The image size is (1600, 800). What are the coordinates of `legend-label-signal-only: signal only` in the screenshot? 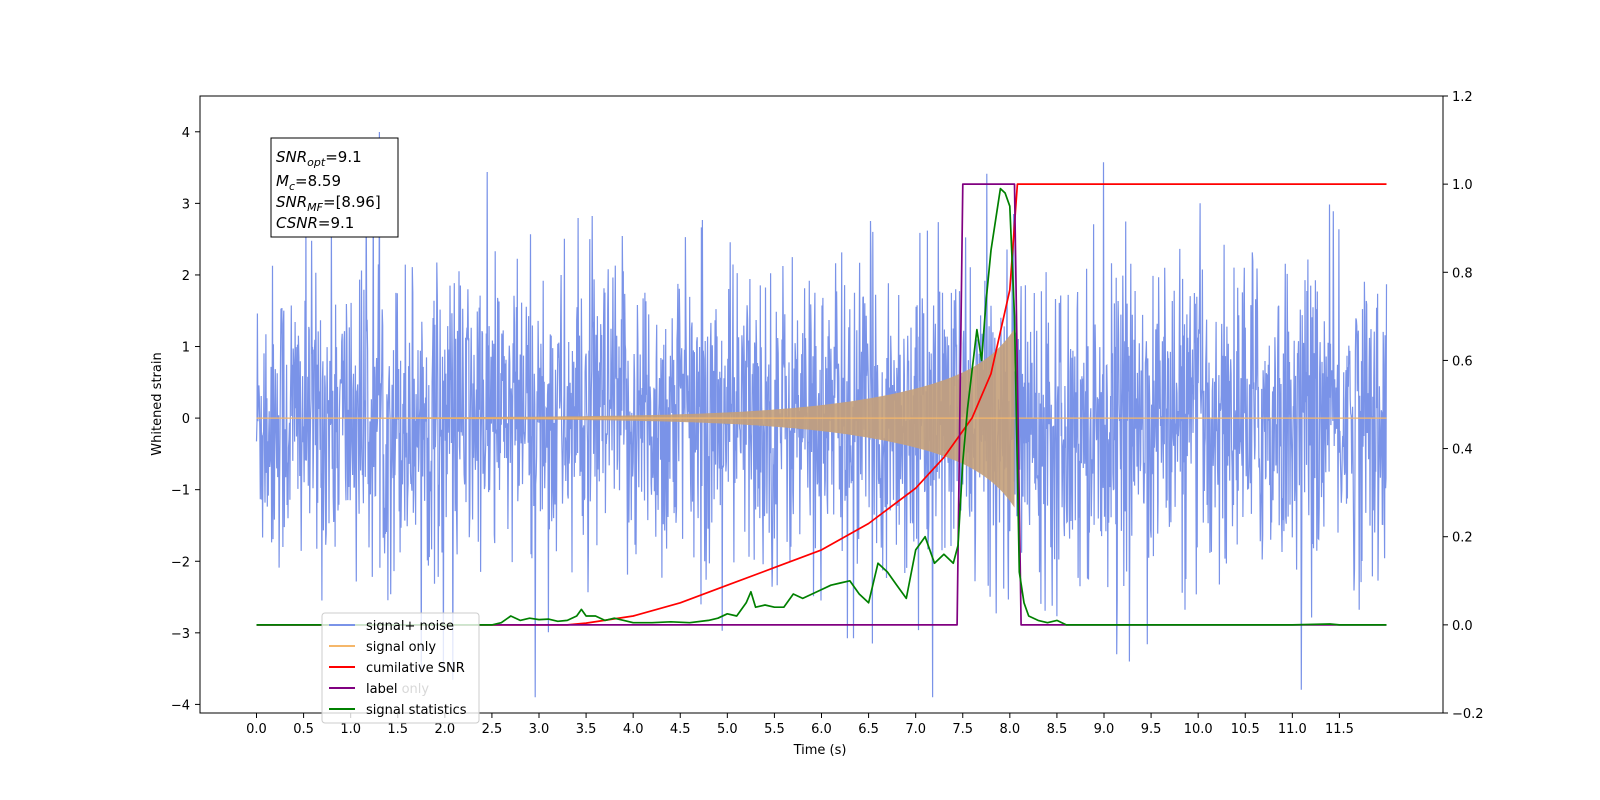 It's located at (401, 647).